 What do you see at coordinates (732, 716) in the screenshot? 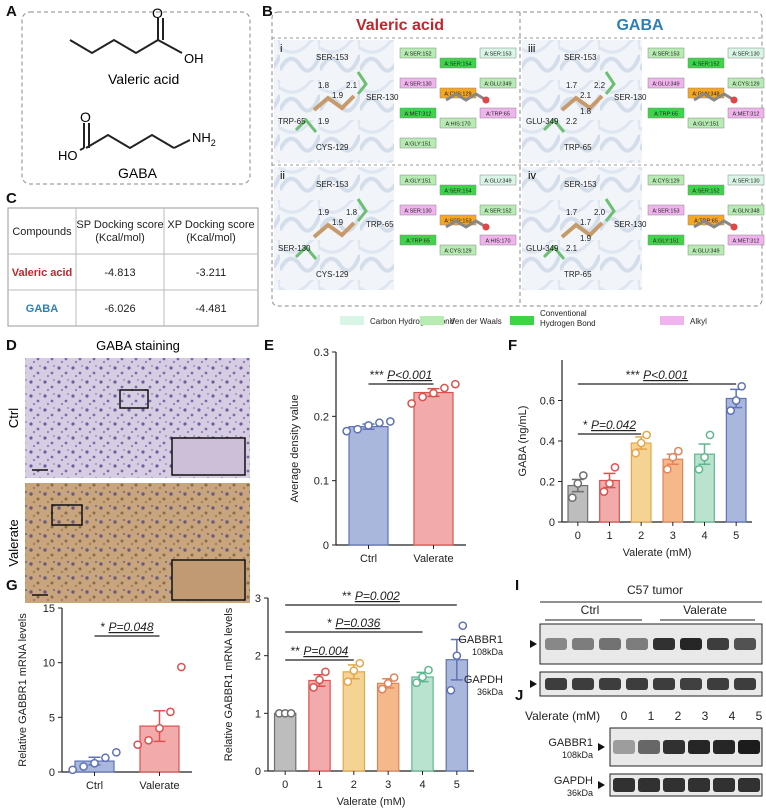
I see `blot-j-lane-label: 4` at bounding box center [732, 716].